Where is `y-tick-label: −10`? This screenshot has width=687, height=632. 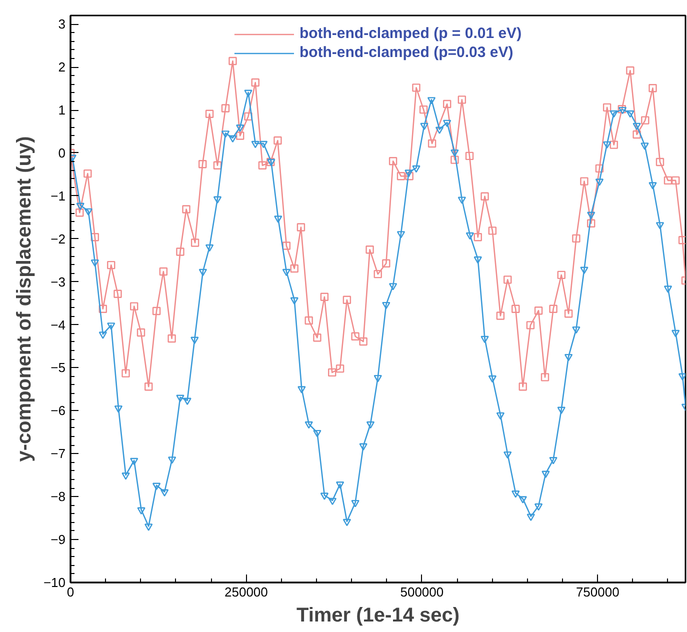 y-tick-label: −10 is located at coordinates (54, 582).